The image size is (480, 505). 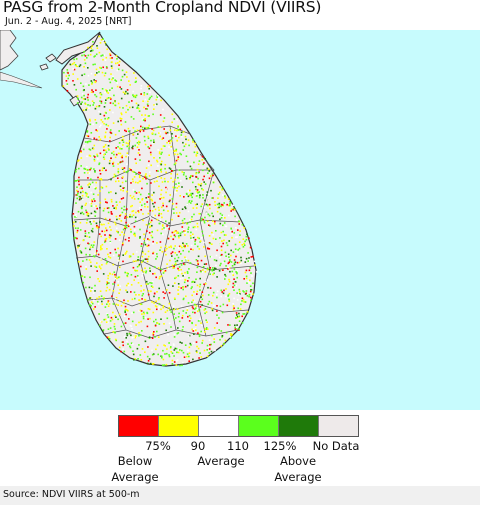 What do you see at coordinates (221, 461) in the screenshot?
I see `legend-average: Average` at bounding box center [221, 461].